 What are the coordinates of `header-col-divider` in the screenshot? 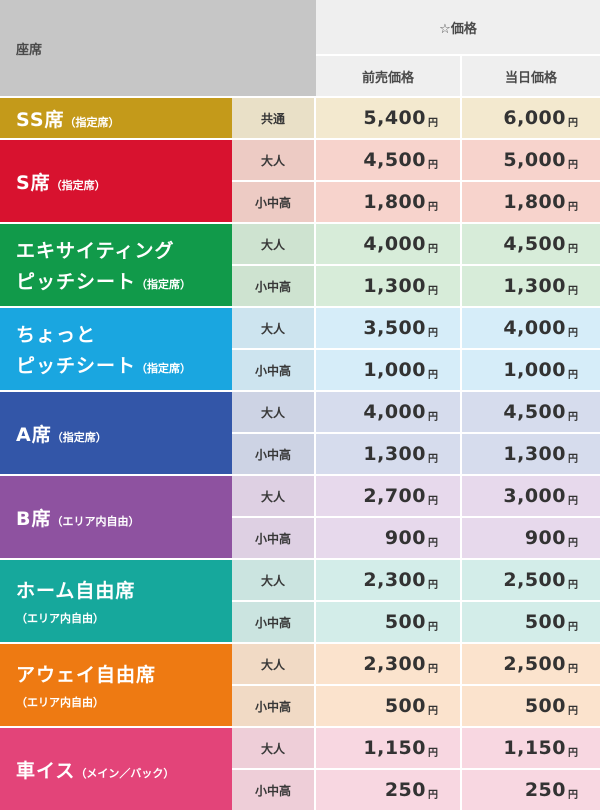 It's located at (461, 76).